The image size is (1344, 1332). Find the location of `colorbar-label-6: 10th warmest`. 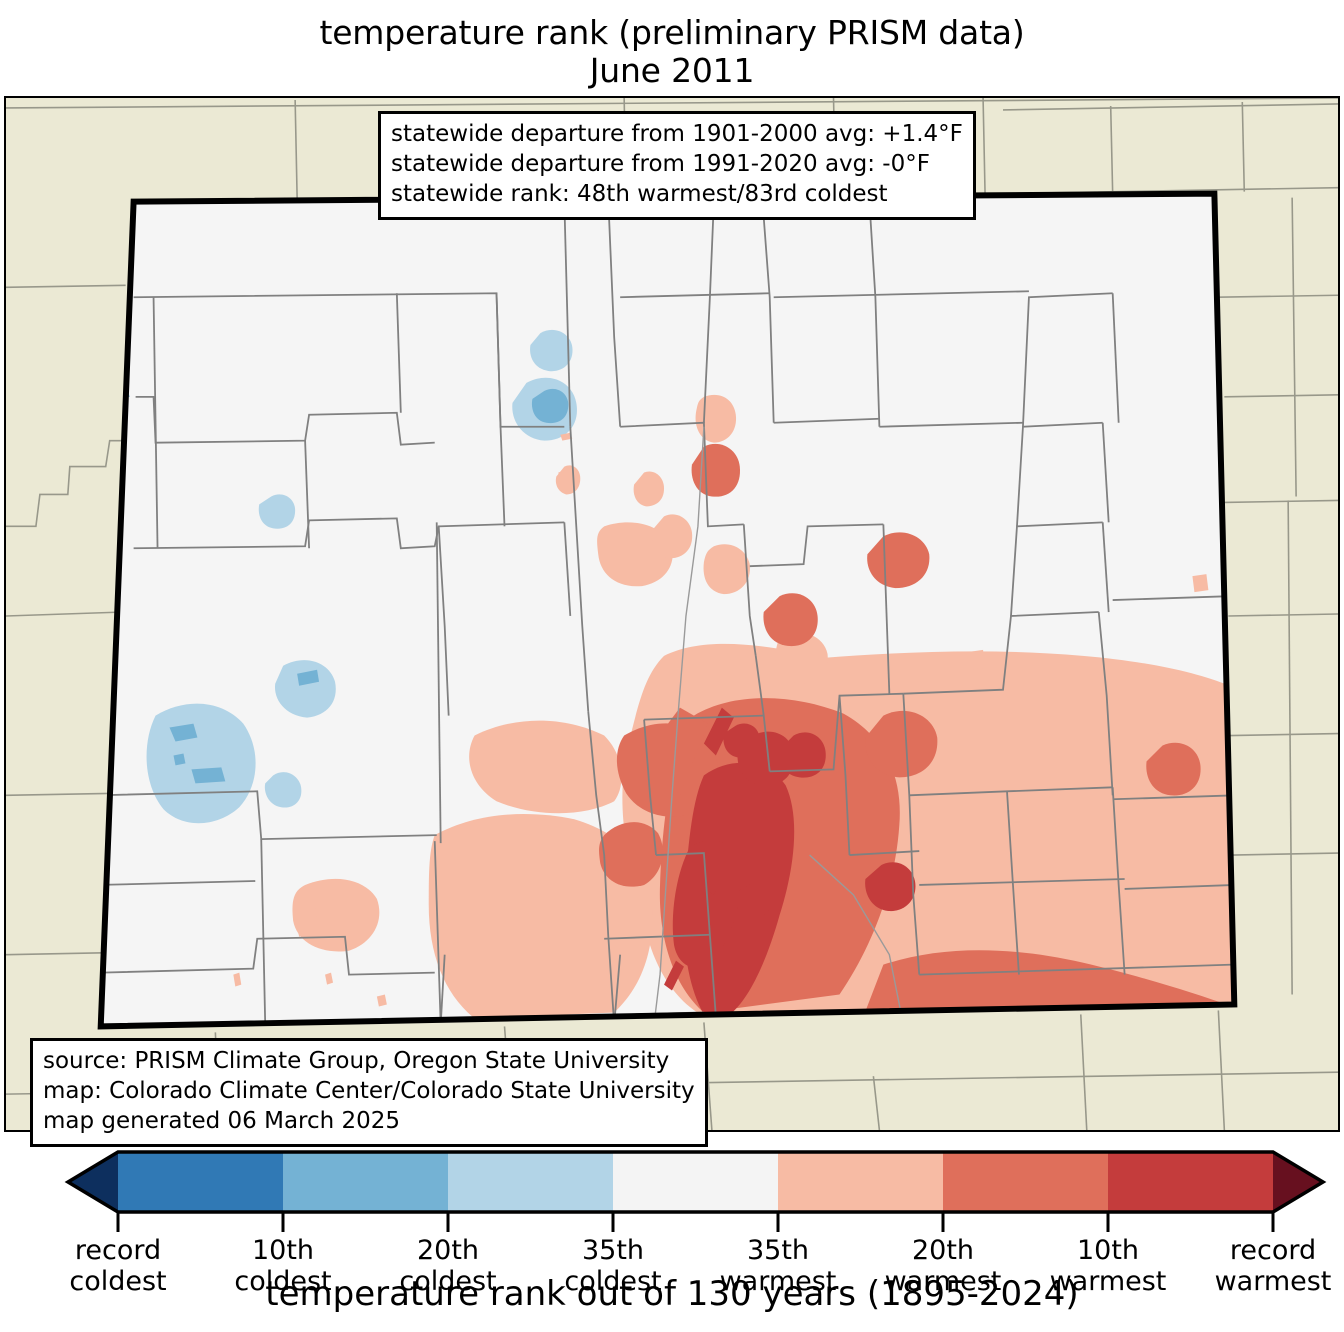

colorbar-label-6: 10th warmest is located at coordinates (1108, 1266).